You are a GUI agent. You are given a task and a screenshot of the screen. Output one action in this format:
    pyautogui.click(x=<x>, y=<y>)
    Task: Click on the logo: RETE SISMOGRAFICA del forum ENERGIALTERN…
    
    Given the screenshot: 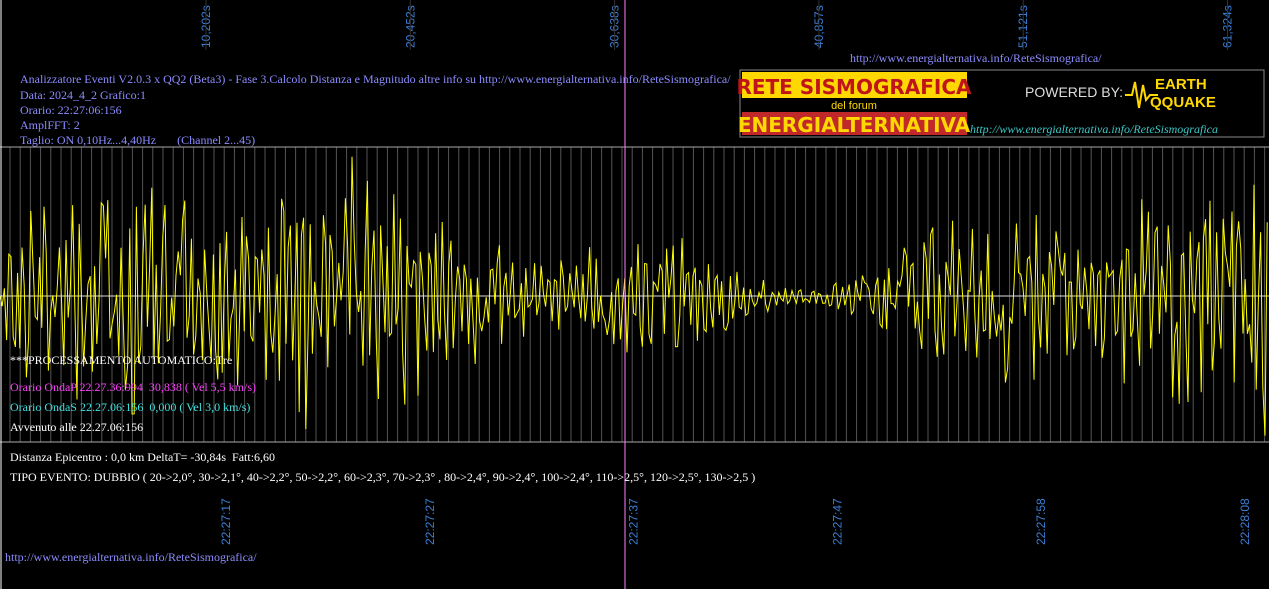 What is the action you would take?
    pyautogui.click(x=1000, y=103)
    